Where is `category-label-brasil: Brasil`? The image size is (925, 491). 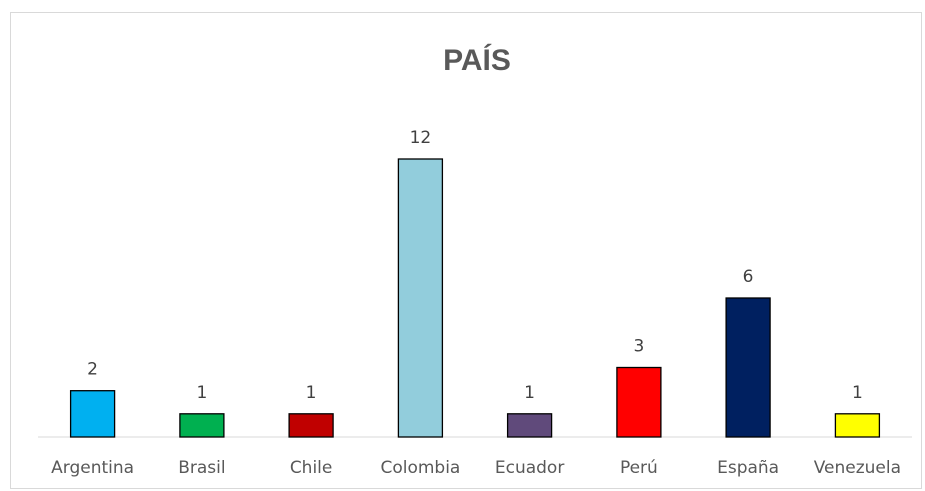
category-label-brasil: Brasil is located at coordinates (201, 468).